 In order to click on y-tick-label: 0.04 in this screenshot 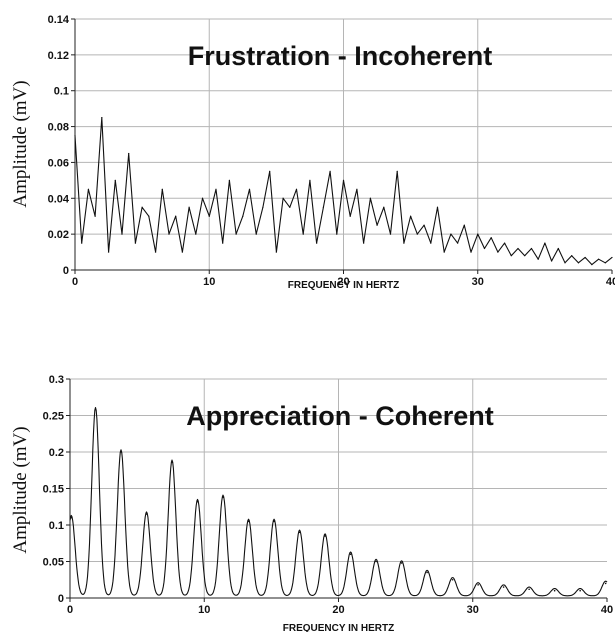, I will do `click(59, 199)`.